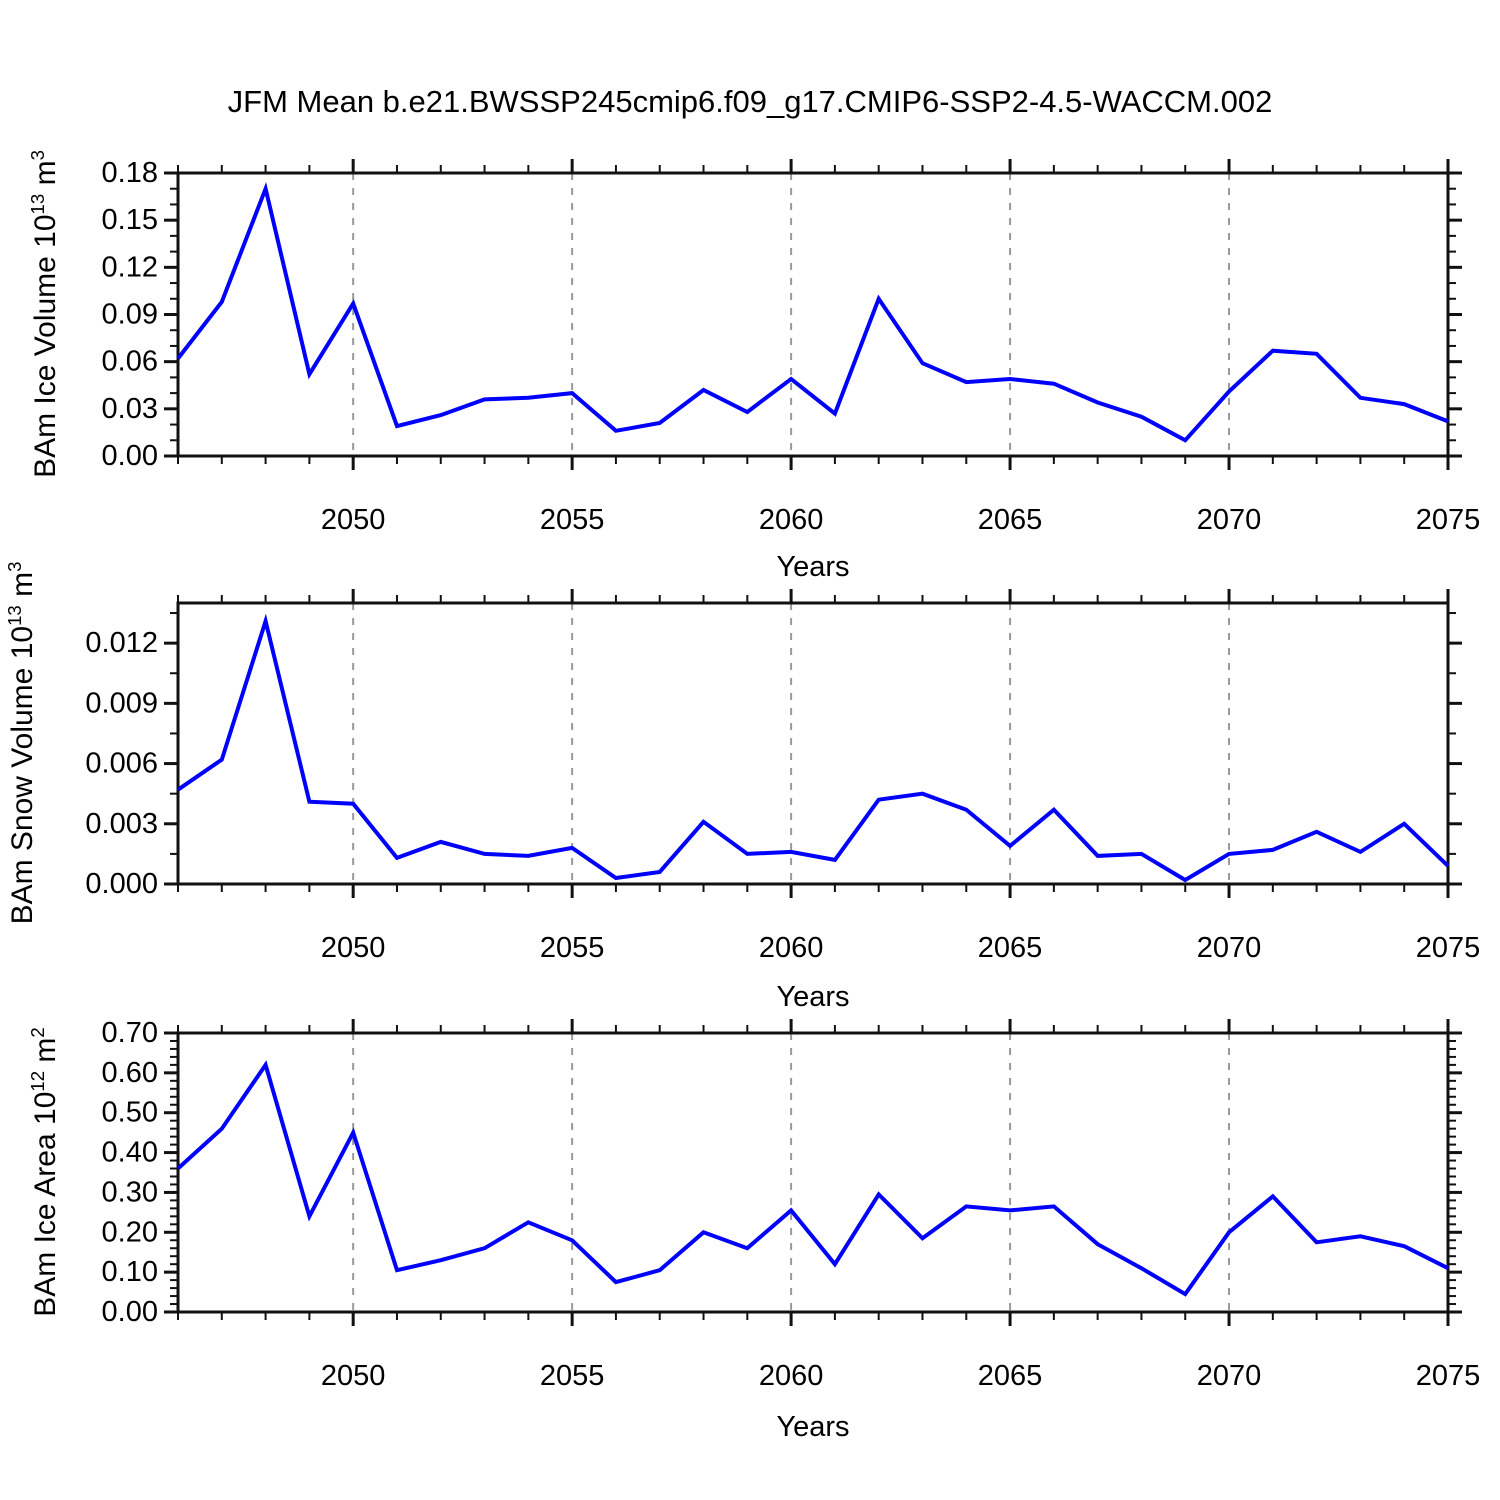 The image size is (1500, 1500). Describe the element at coordinates (130, 1192) in the screenshot. I see `y-tick-label: 0.30` at that location.